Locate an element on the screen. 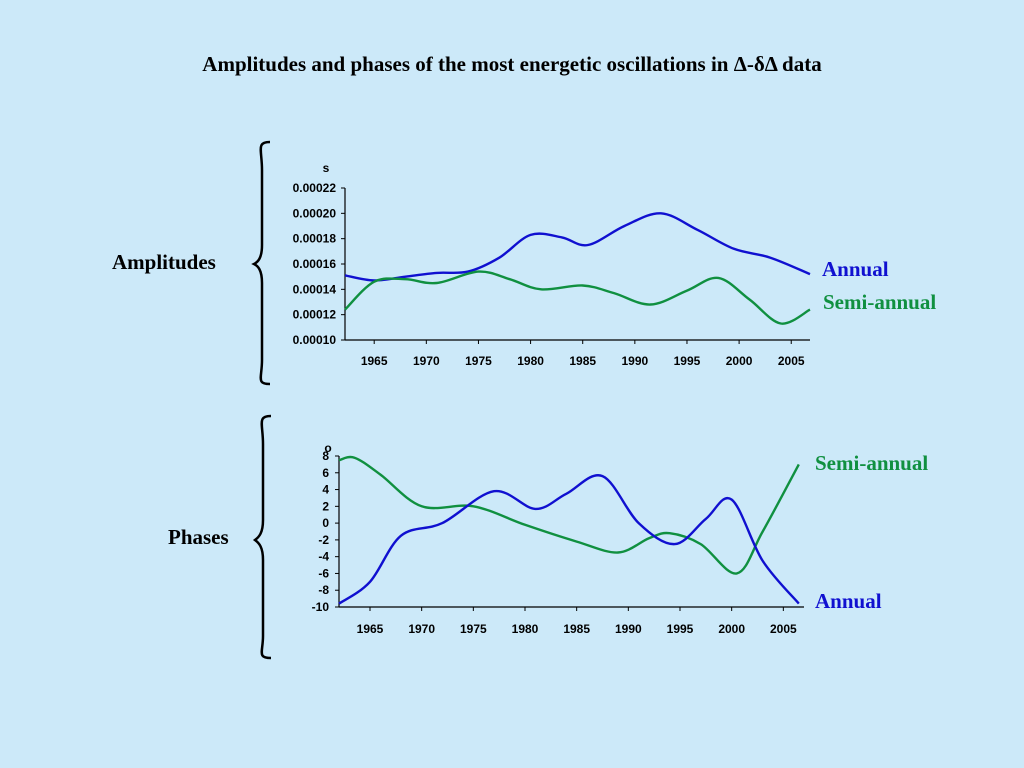 The width and height of the screenshot is (1024, 768). amplitude-y-tick-label: 0.00020 is located at coordinates (315, 213).